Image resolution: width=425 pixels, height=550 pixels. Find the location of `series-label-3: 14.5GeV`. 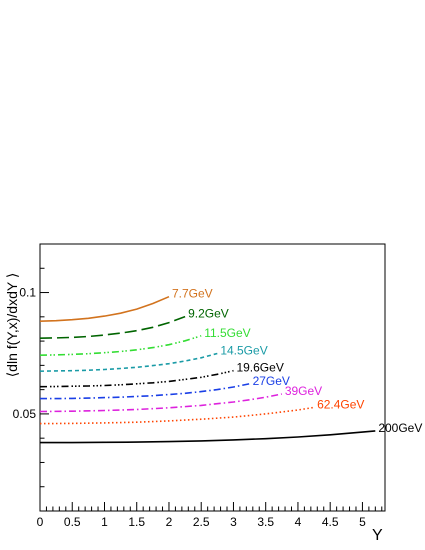

series-label-3: 14.5GeV is located at coordinates (243, 350).